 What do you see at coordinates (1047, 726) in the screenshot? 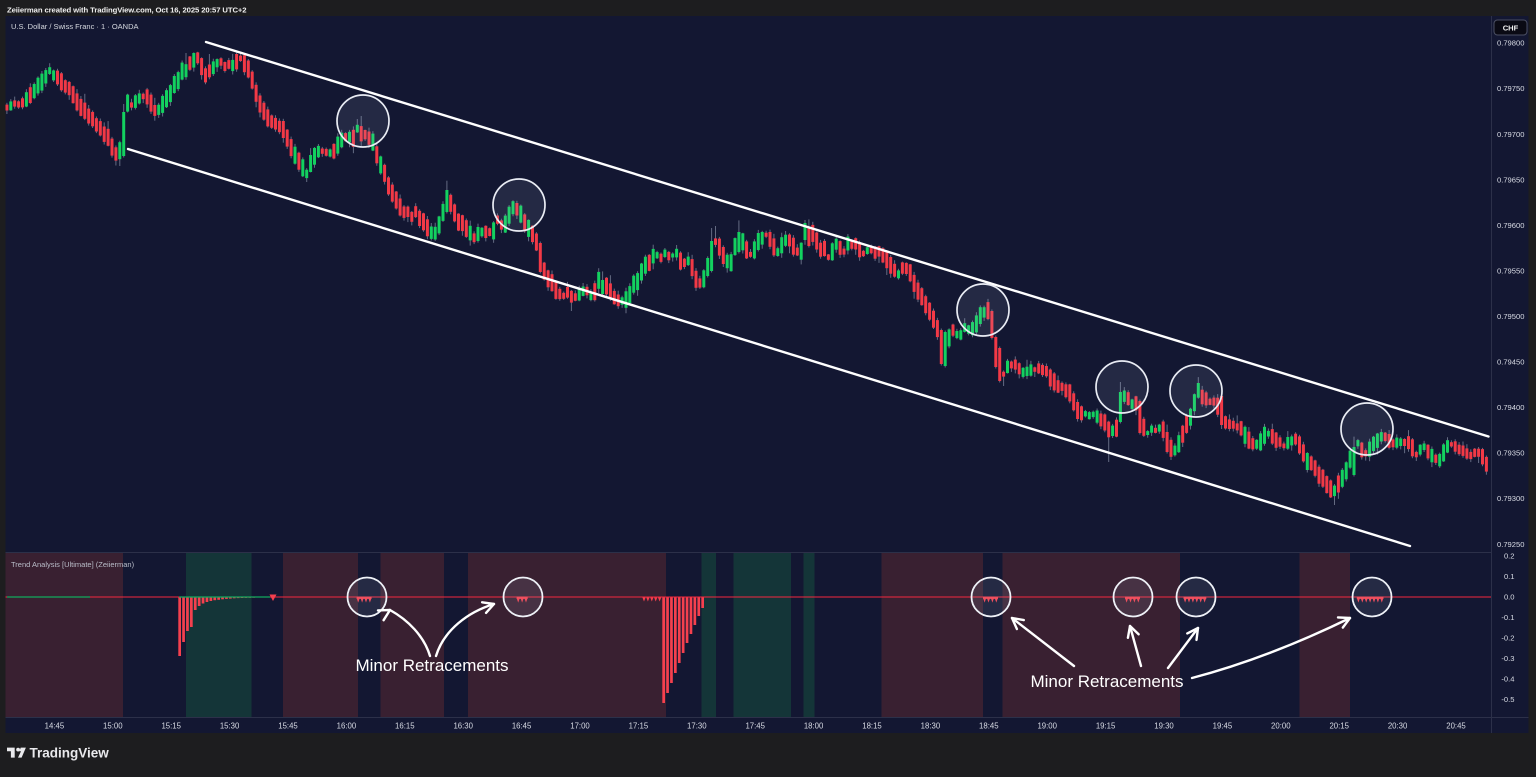
I see `svg-text: 19:00` at bounding box center [1047, 726].